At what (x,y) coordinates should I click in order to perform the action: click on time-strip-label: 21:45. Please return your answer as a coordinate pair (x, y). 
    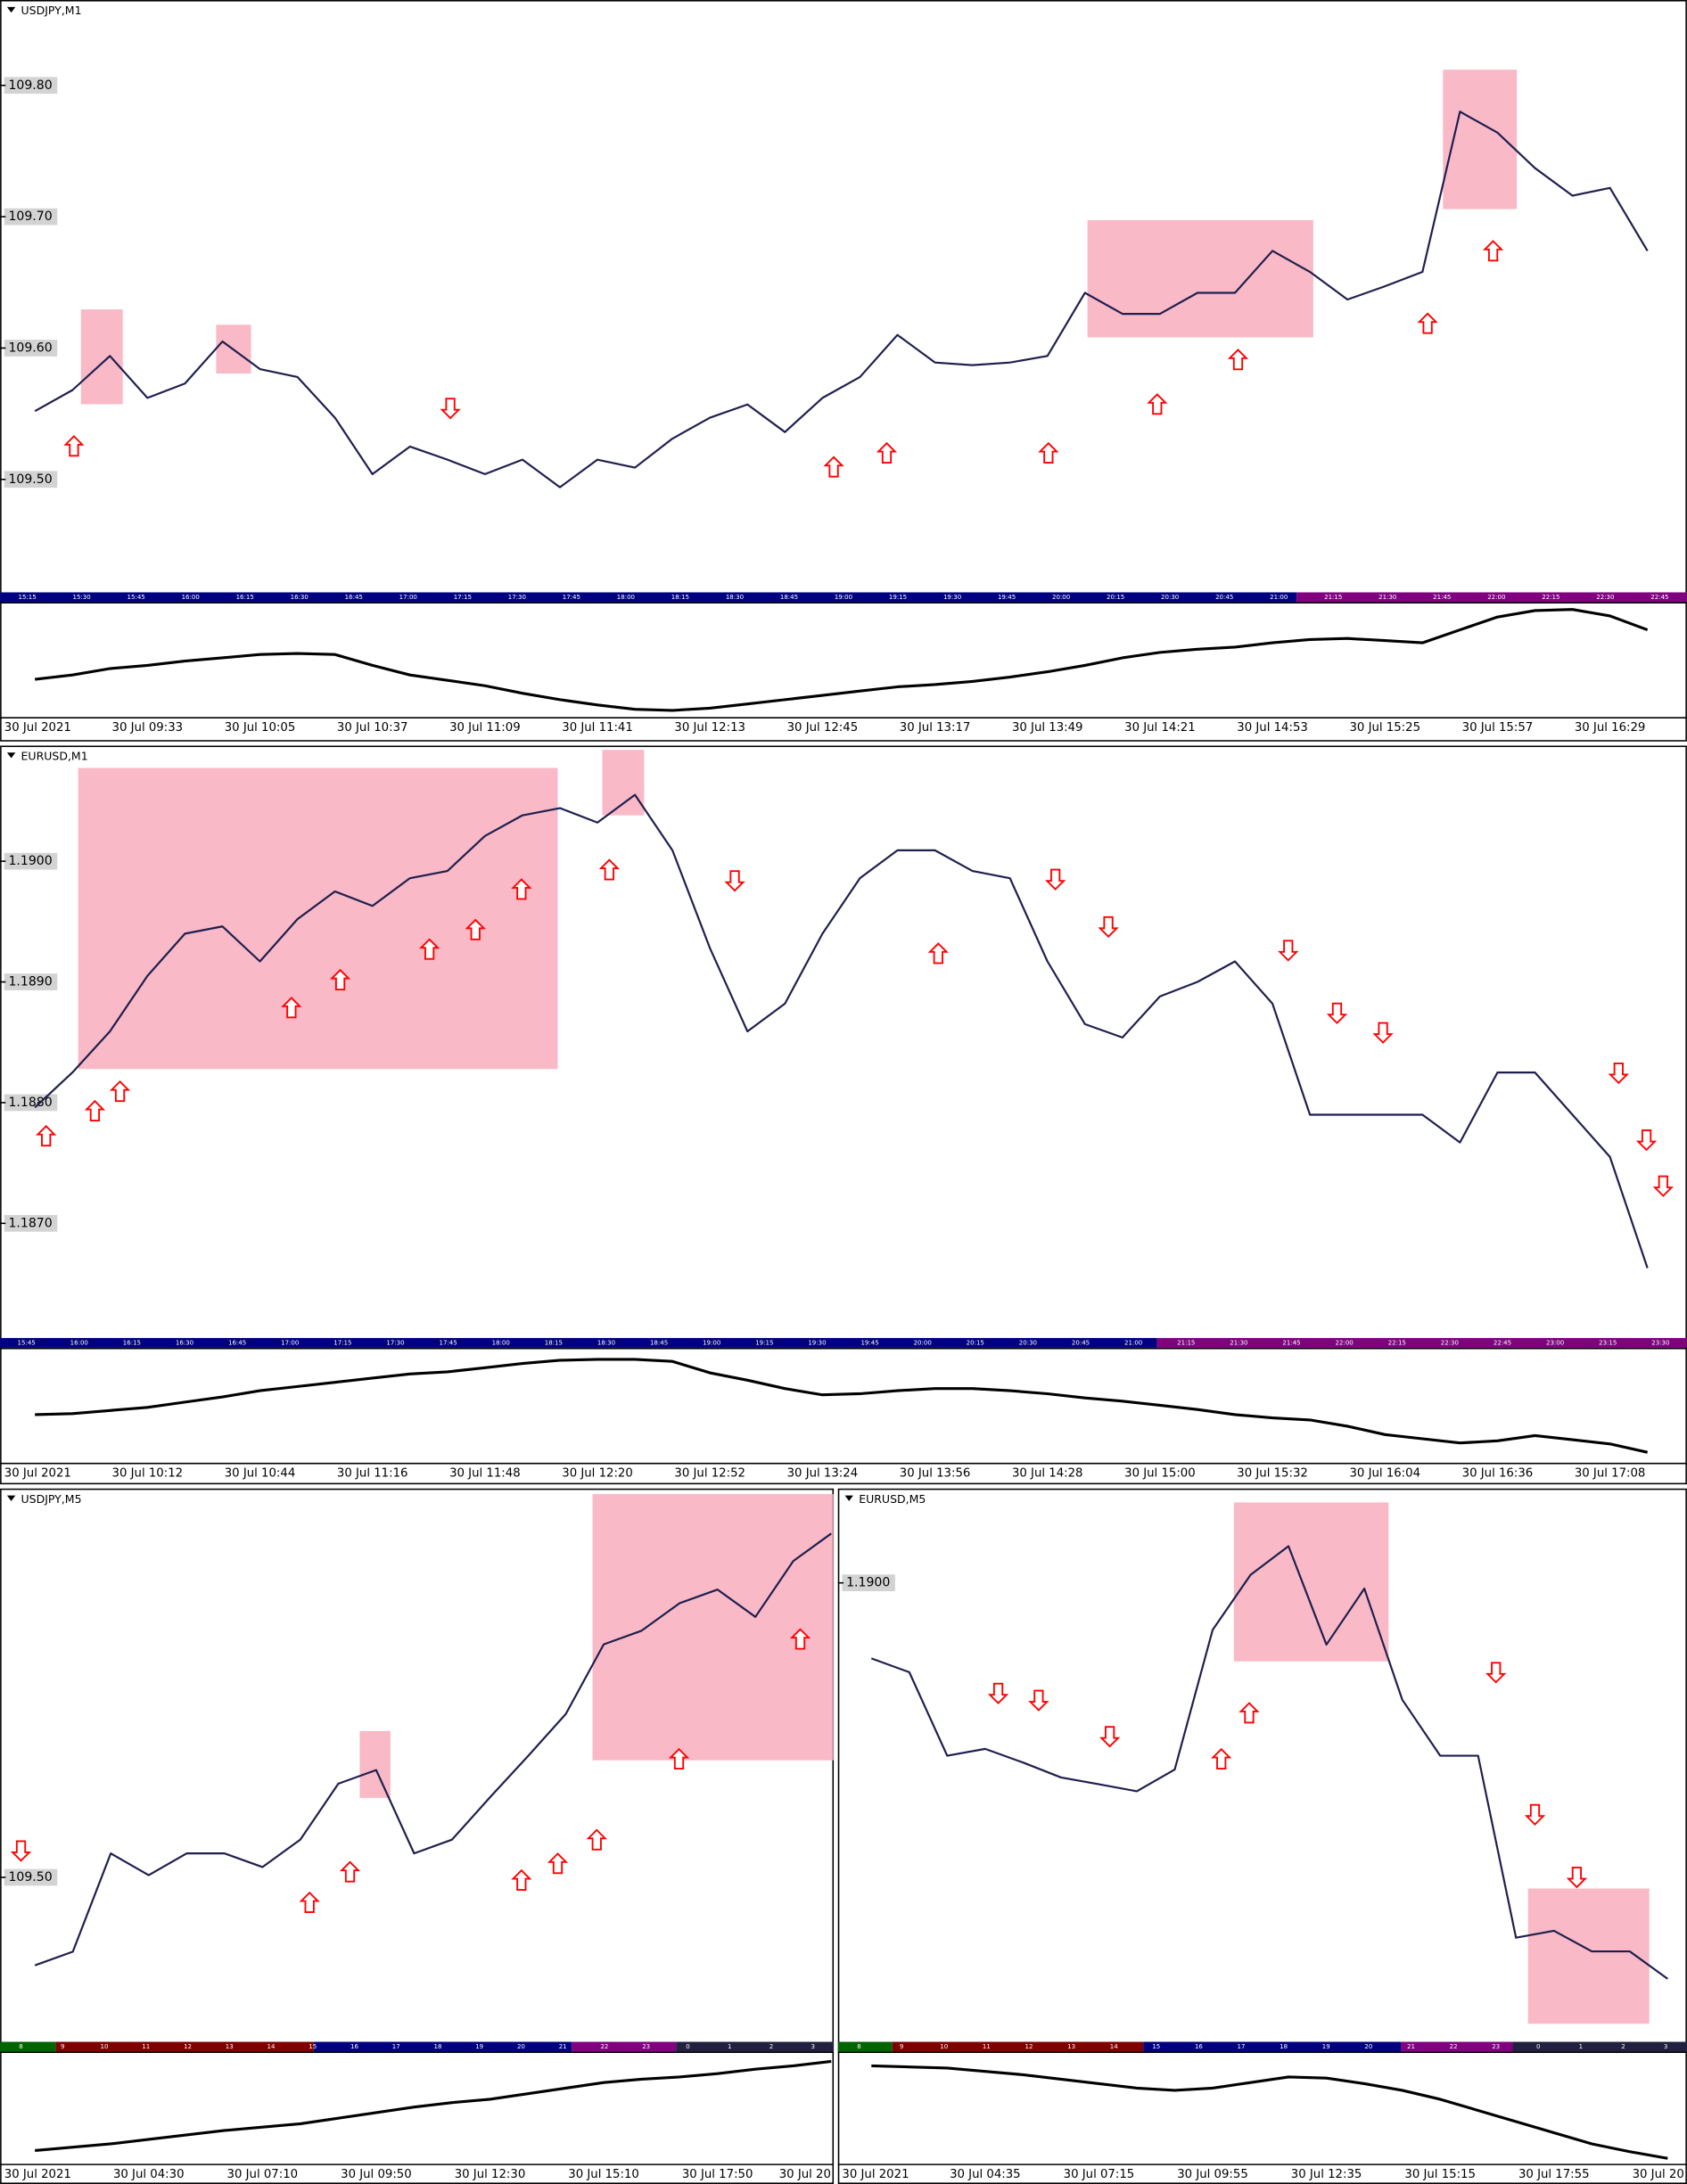
    Looking at the image, I should click on (1291, 1342).